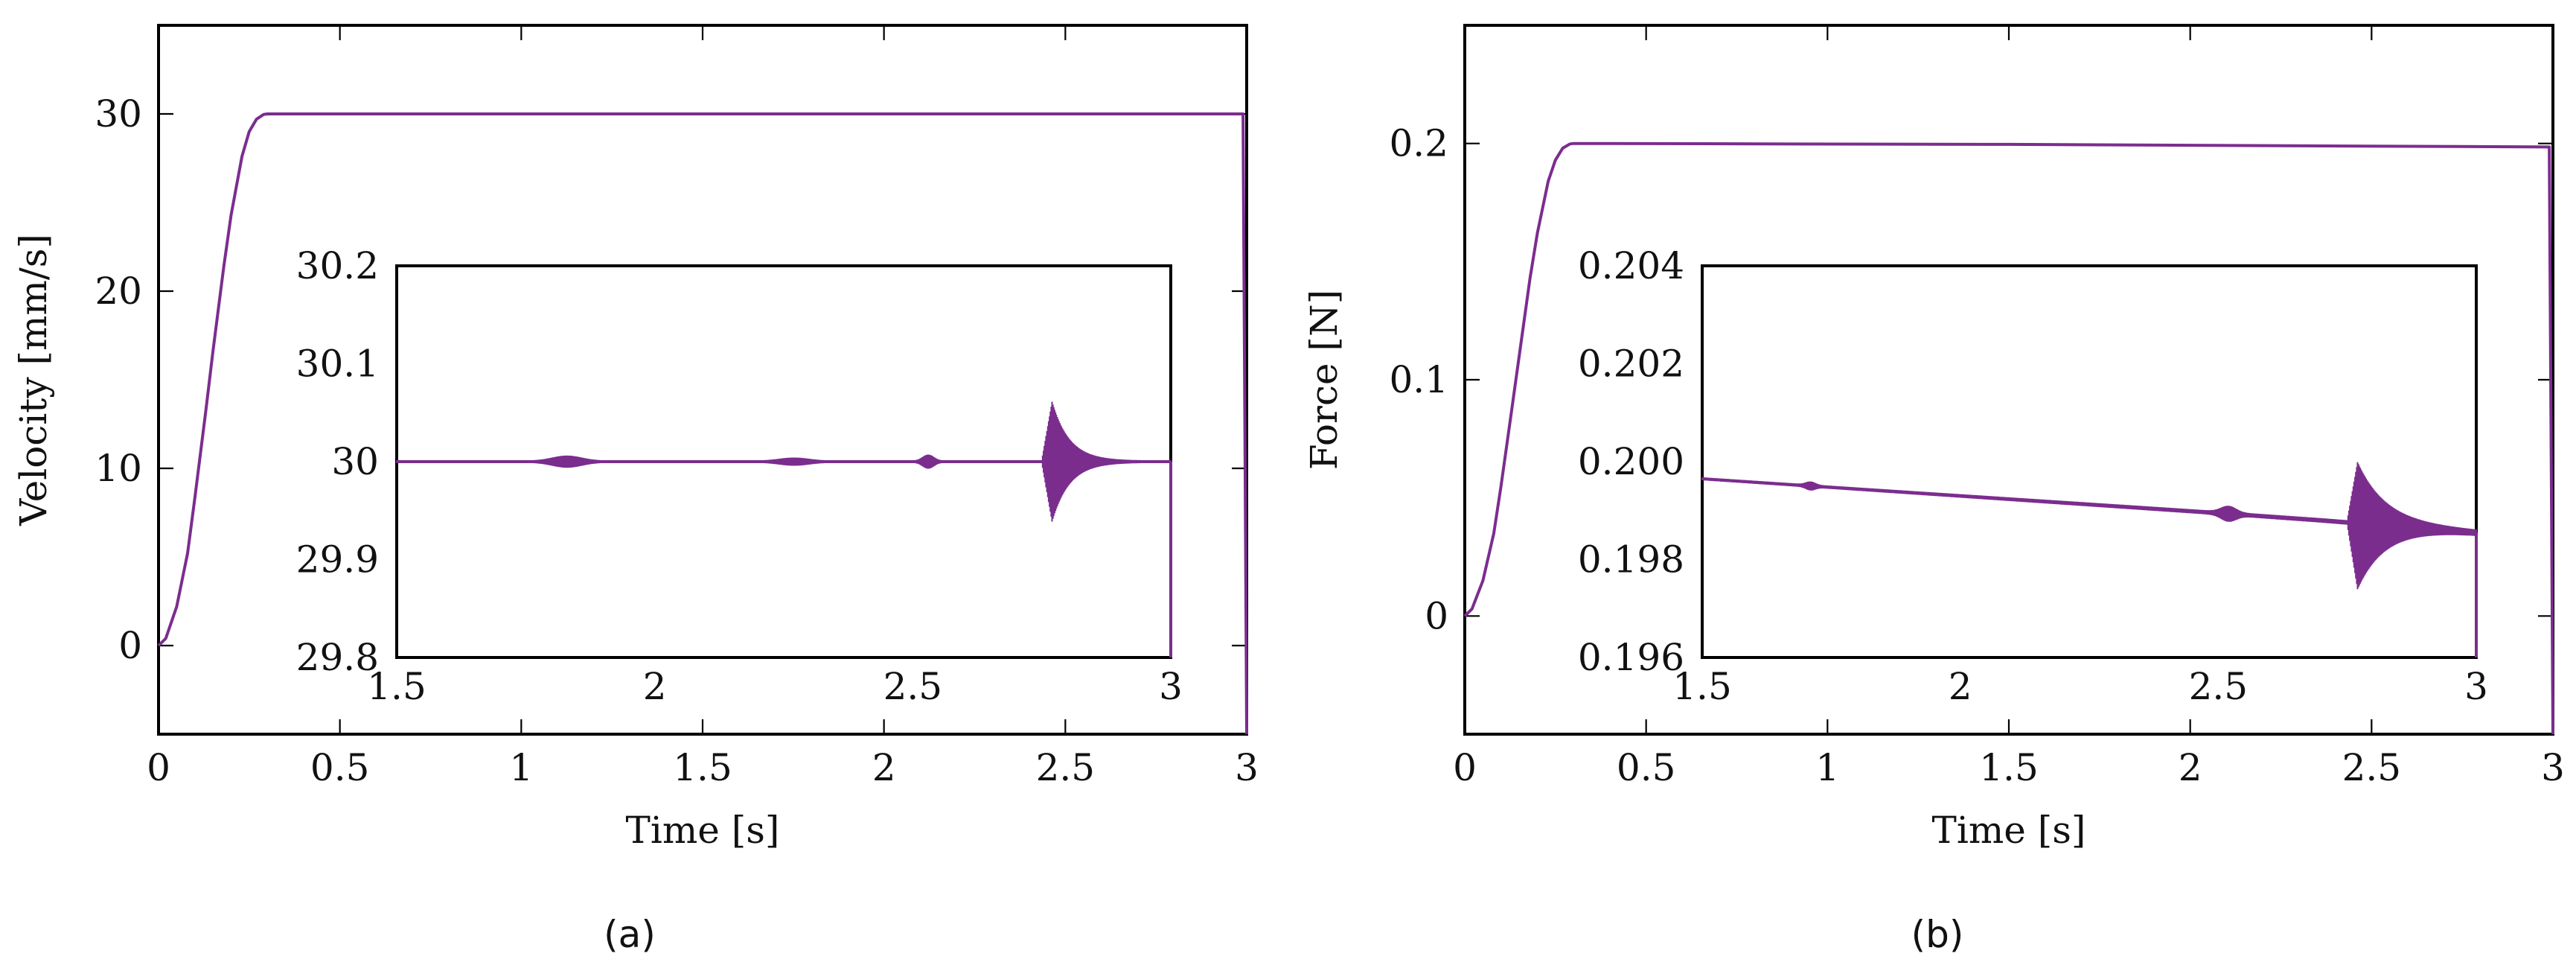 The width and height of the screenshot is (2576, 965). What do you see at coordinates (1631, 265) in the screenshot?
I see `chart-b-inset-y-tick-label: 0.204` at bounding box center [1631, 265].